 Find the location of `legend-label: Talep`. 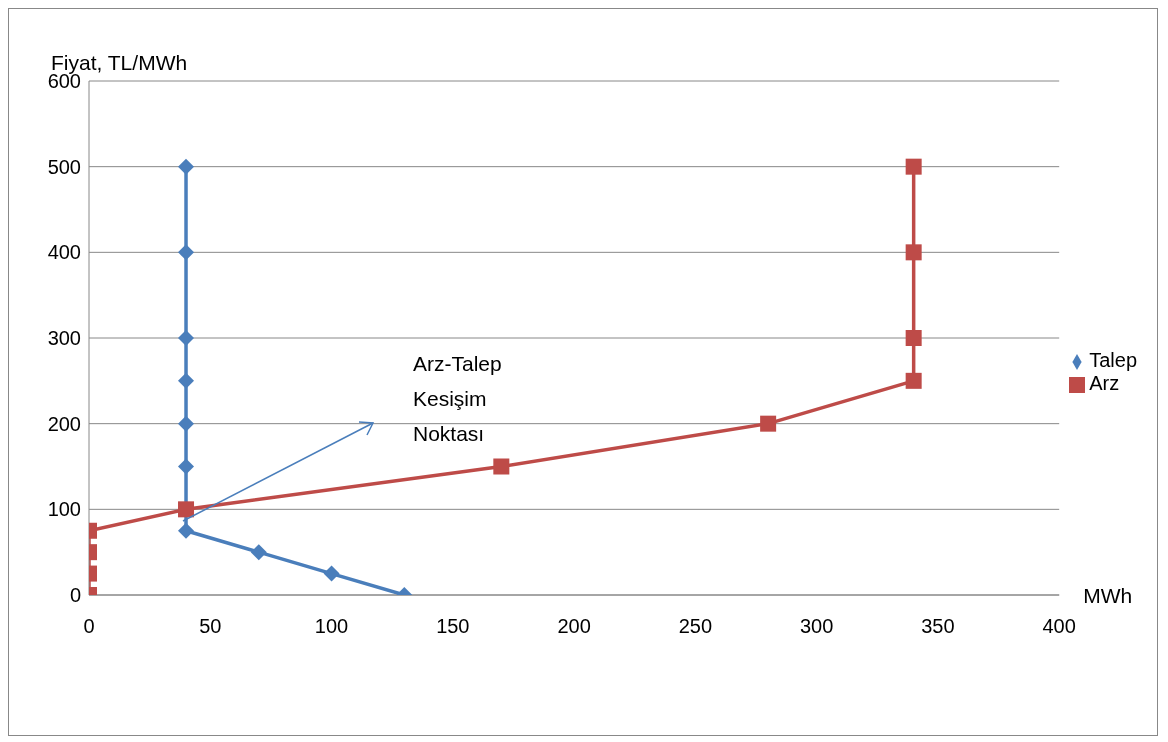

legend-label: Talep is located at coordinates (1113, 360).